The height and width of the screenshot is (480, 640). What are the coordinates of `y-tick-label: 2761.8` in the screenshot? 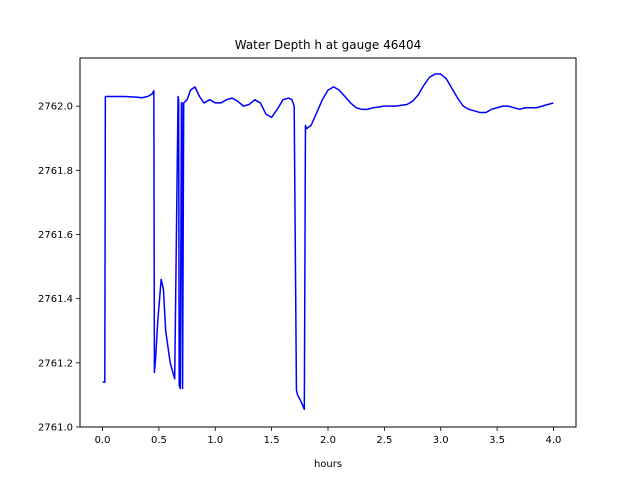 It's located at (55, 171).